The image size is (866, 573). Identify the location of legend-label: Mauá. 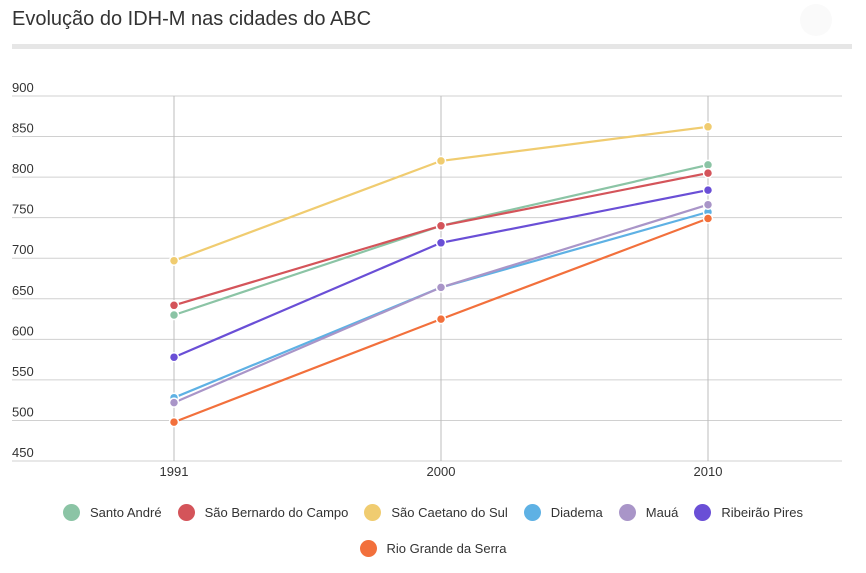
(662, 512).